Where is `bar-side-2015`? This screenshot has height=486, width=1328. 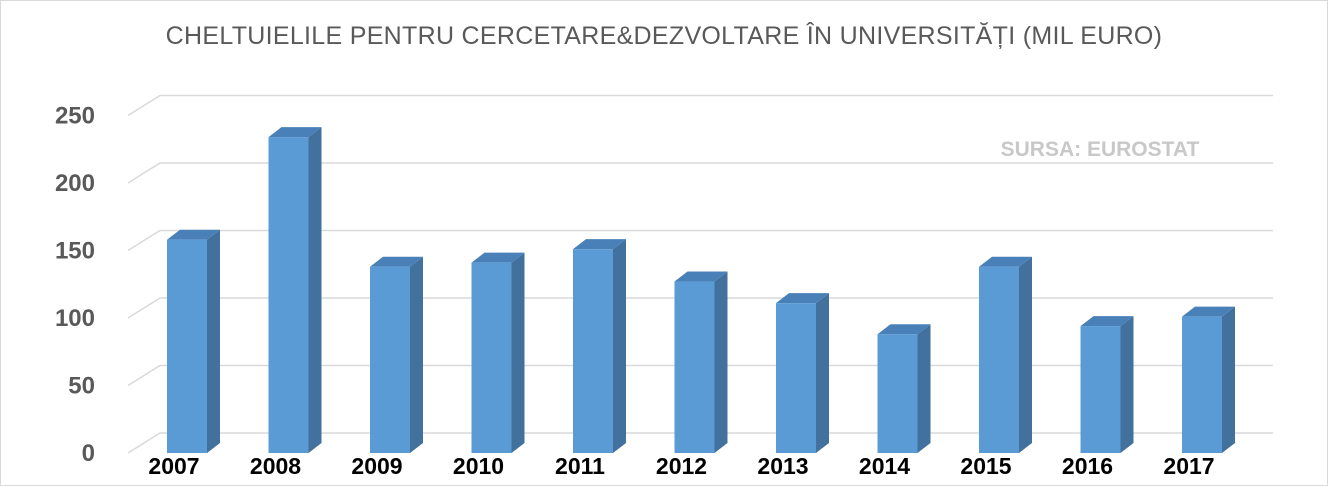
bar-side-2015 is located at coordinates (1025, 354).